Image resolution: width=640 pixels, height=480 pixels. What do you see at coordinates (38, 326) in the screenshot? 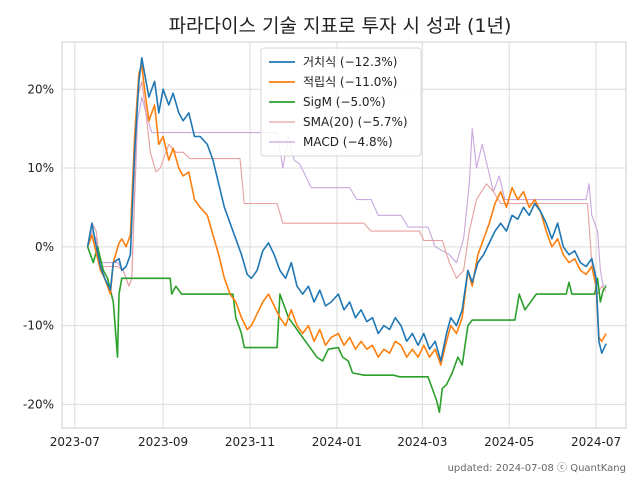
I see `y-tick-label: -10%` at bounding box center [38, 326].